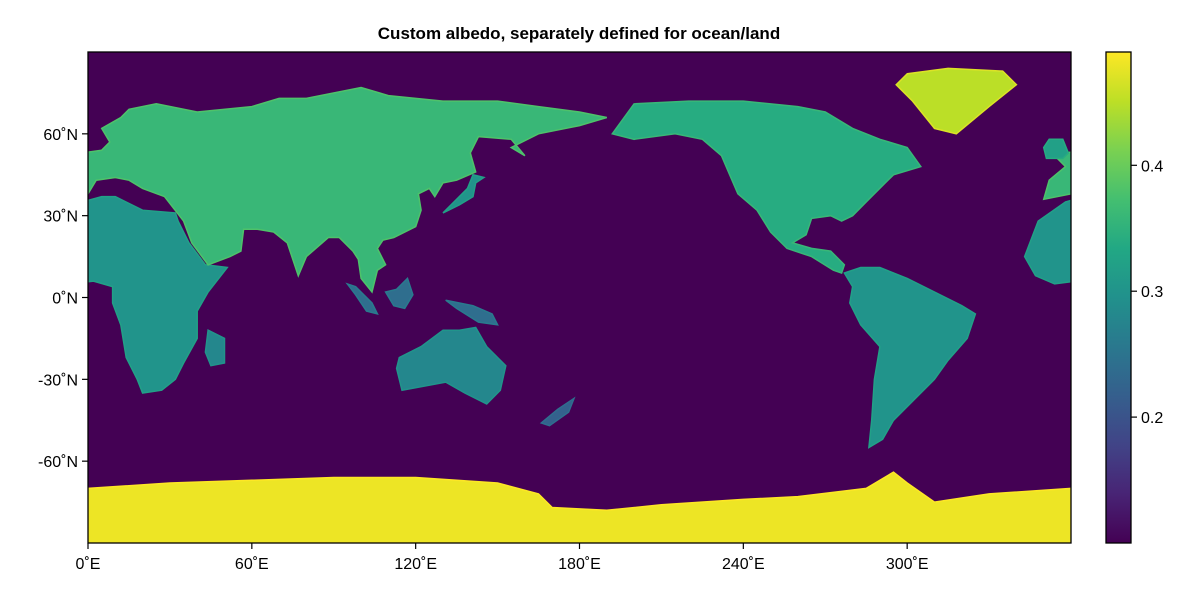  Describe the element at coordinates (743, 564) in the screenshot. I see `x-tick-label: 240˚E` at that location.